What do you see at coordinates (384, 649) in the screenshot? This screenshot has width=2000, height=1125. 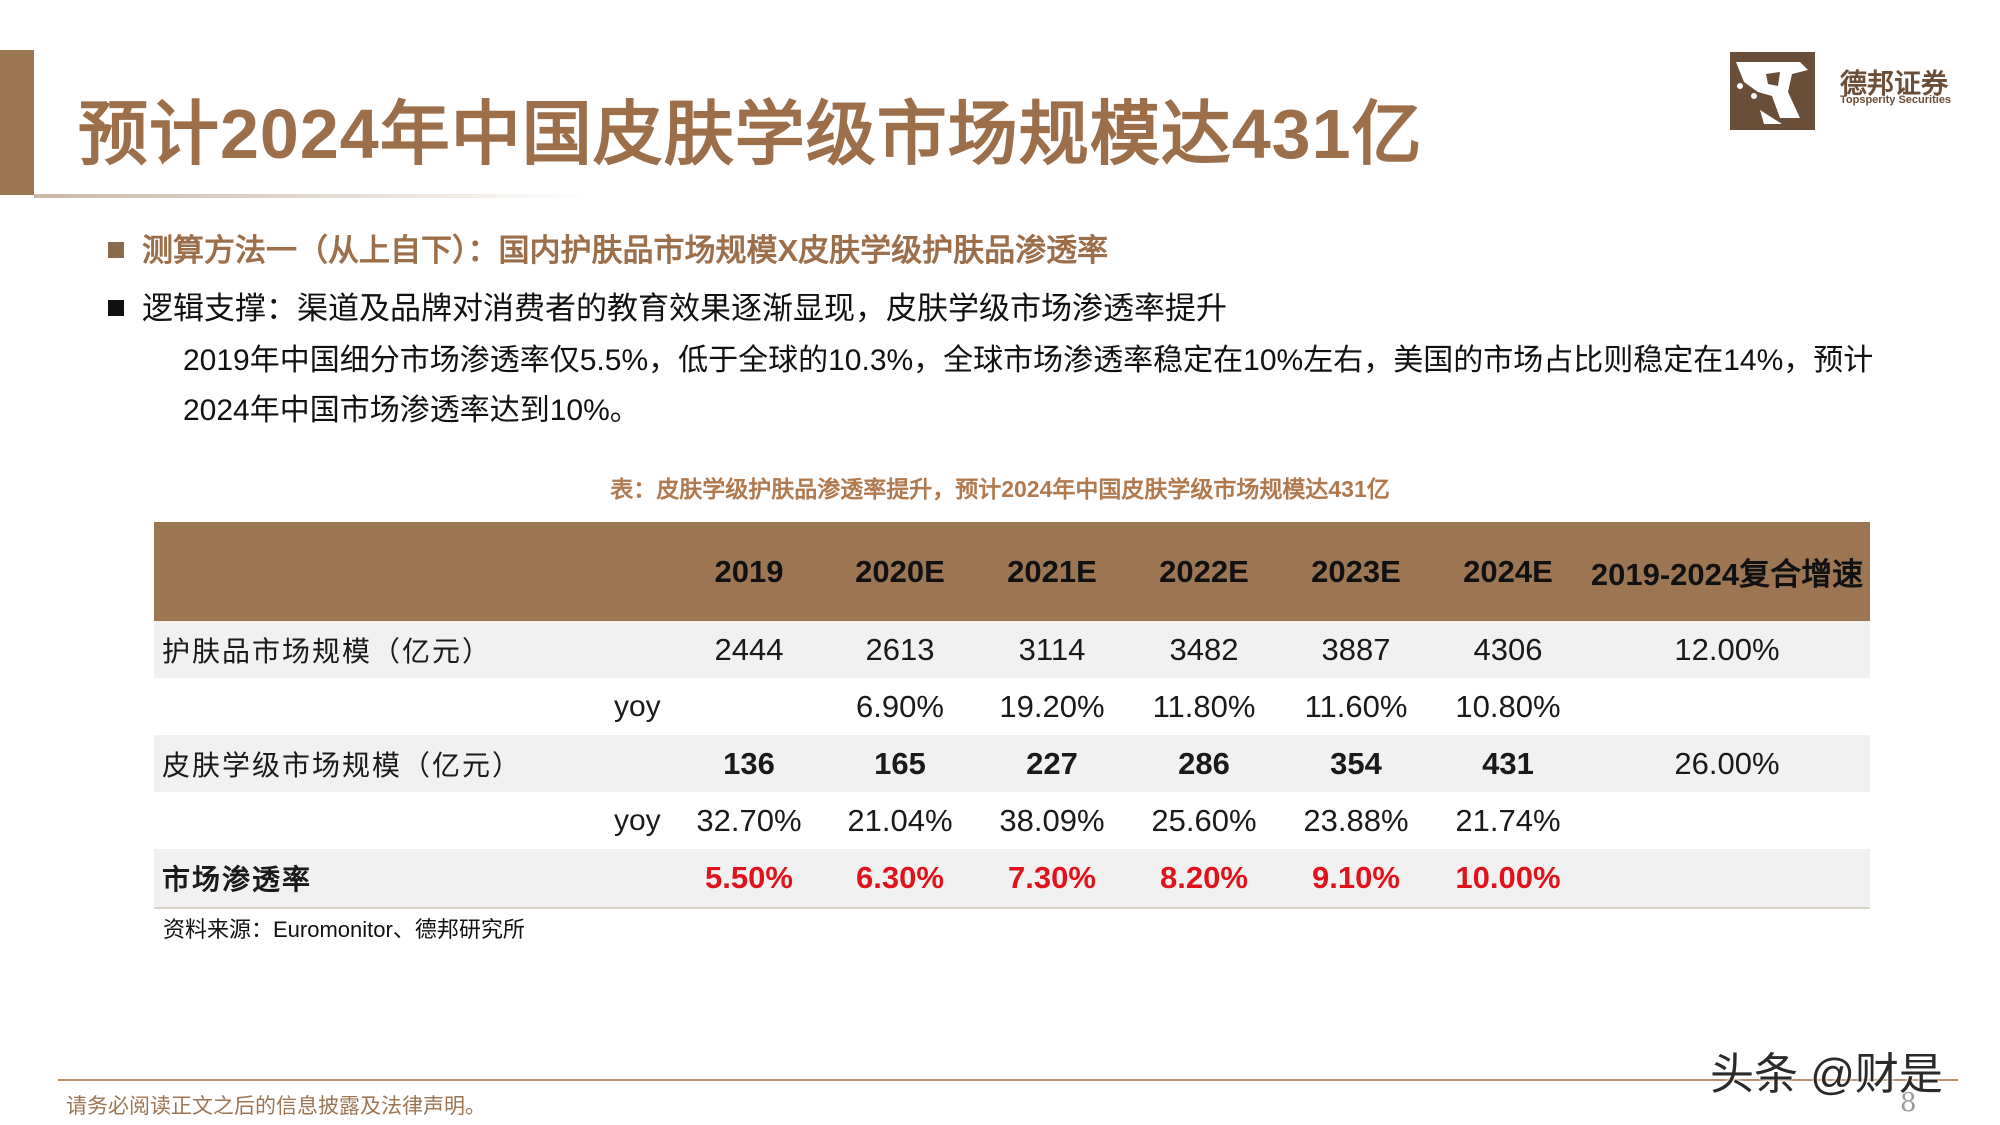 I see `row-label: 护肤品市场规模（亿元）` at bounding box center [384, 649].